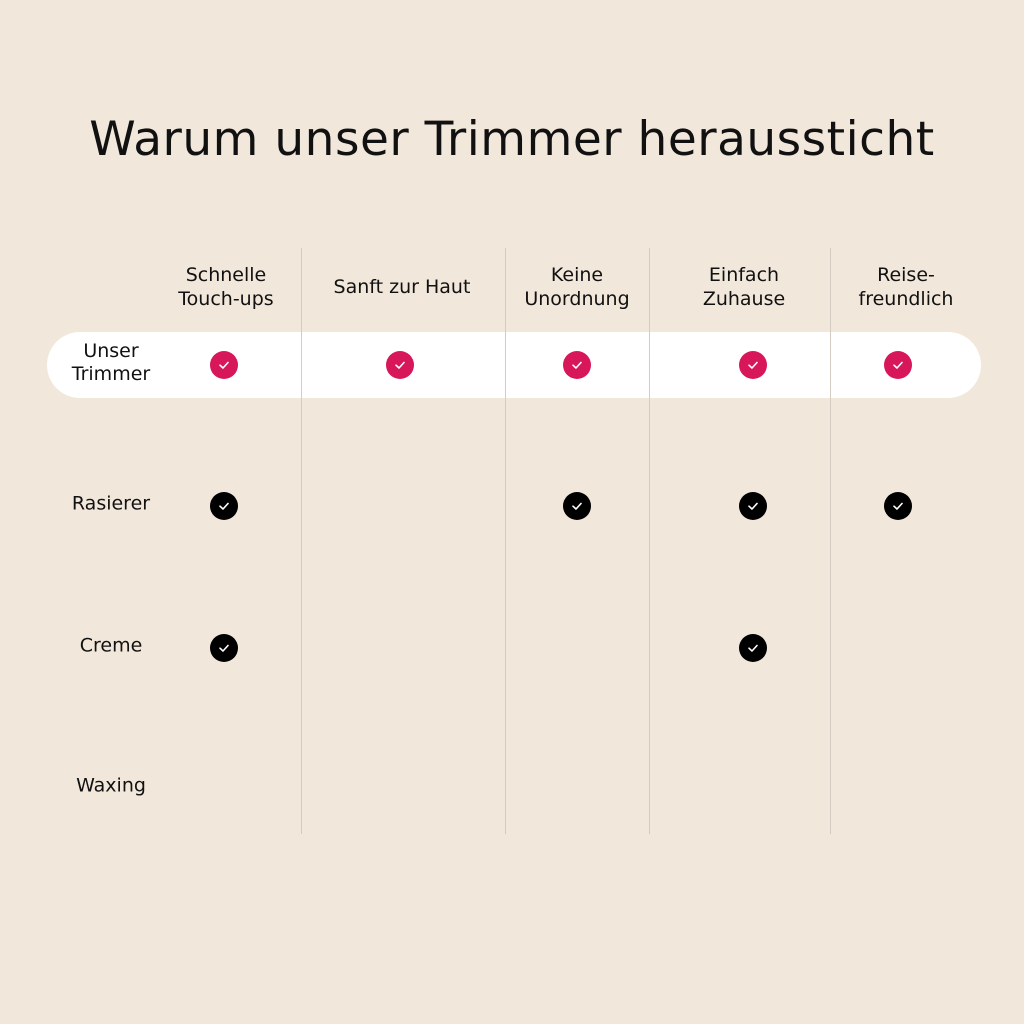 Image resolution: width=1024 pixels, height=1024 pixels. What do you see at coordinates (906, 287) in the screenshot?
I see `column-header: Reise- freundlich` at bounding box center [906, 287].